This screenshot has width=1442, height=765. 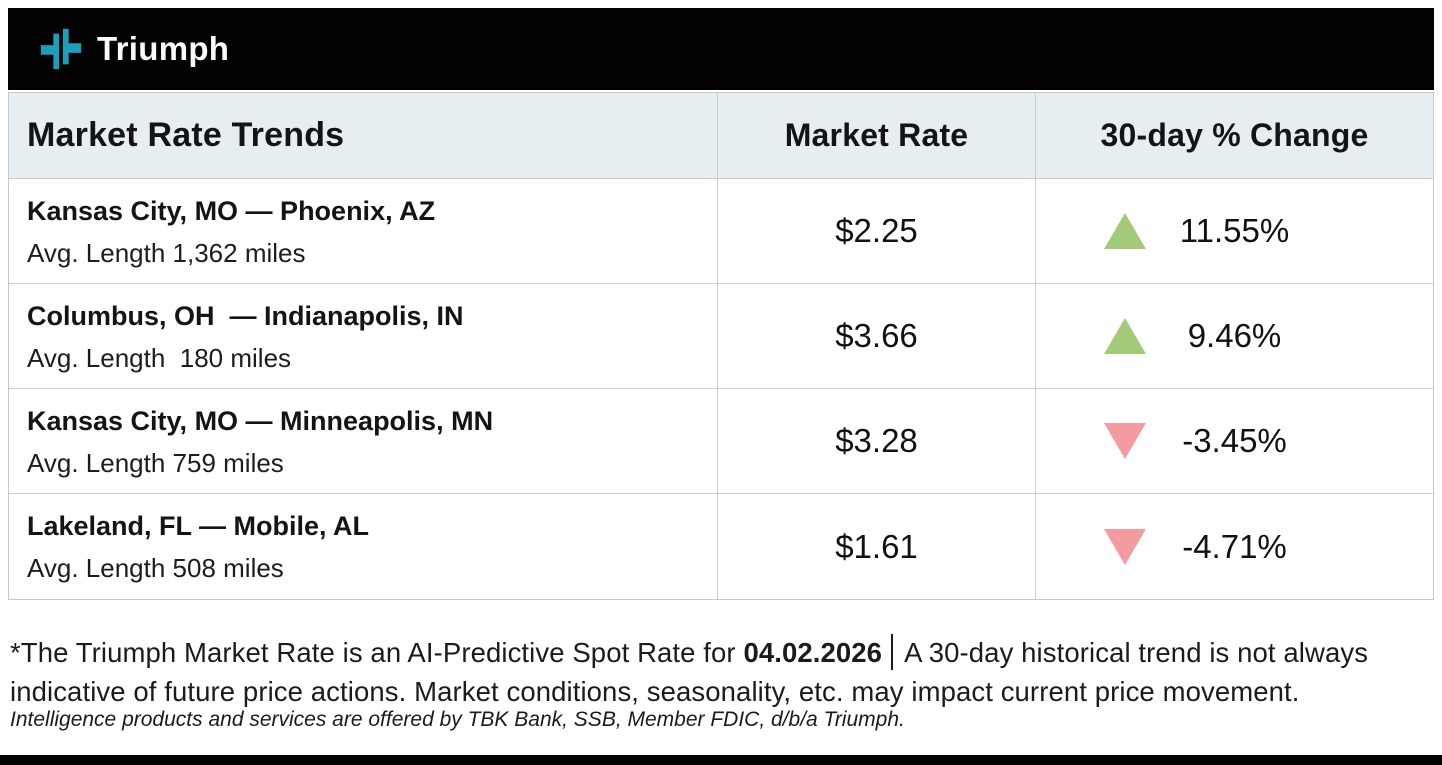 I want to click on brand-bar: Triumph, so click(x=721, y=49).